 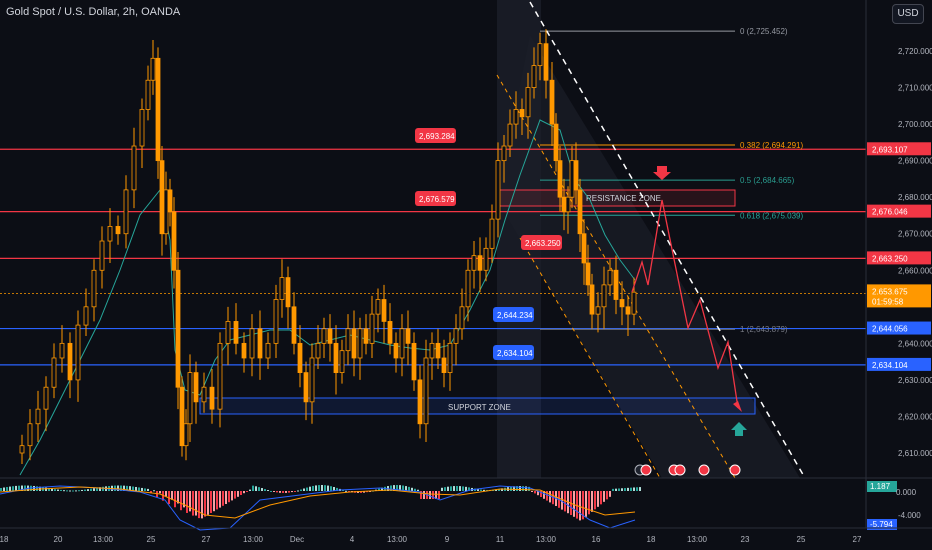 I want to click on price-tick-label: 2,620.000, so click(x=915, y=416).